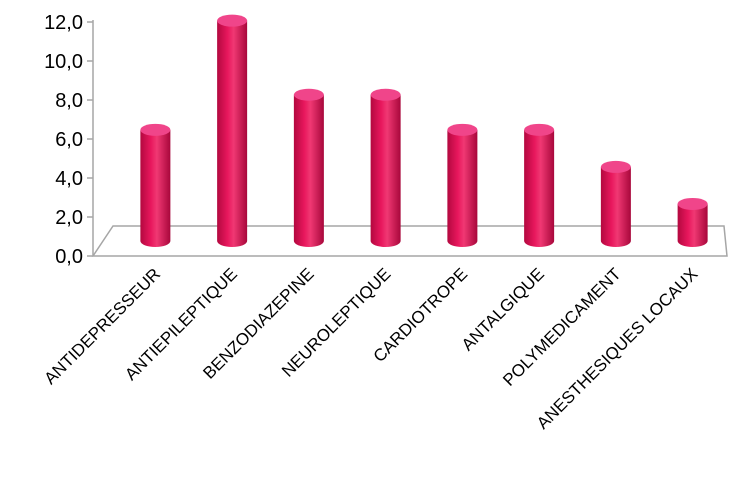 The height and width of the screenshot is (483, 744). What do you see at coordinates (69, 218) in the screenshot?
I see `y-tick-label: 2,0` at bounding box center [69, 218].